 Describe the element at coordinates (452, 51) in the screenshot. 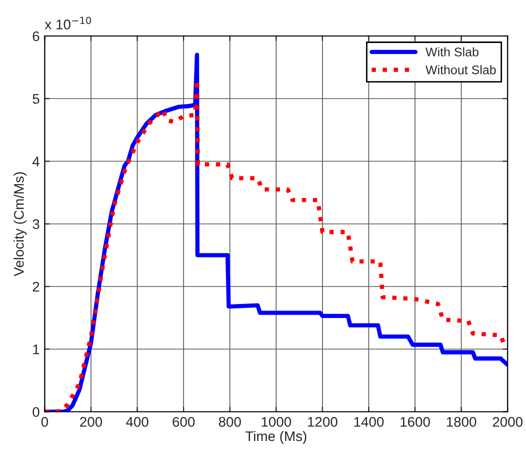

I see `legend-label: With Slab` at that location.